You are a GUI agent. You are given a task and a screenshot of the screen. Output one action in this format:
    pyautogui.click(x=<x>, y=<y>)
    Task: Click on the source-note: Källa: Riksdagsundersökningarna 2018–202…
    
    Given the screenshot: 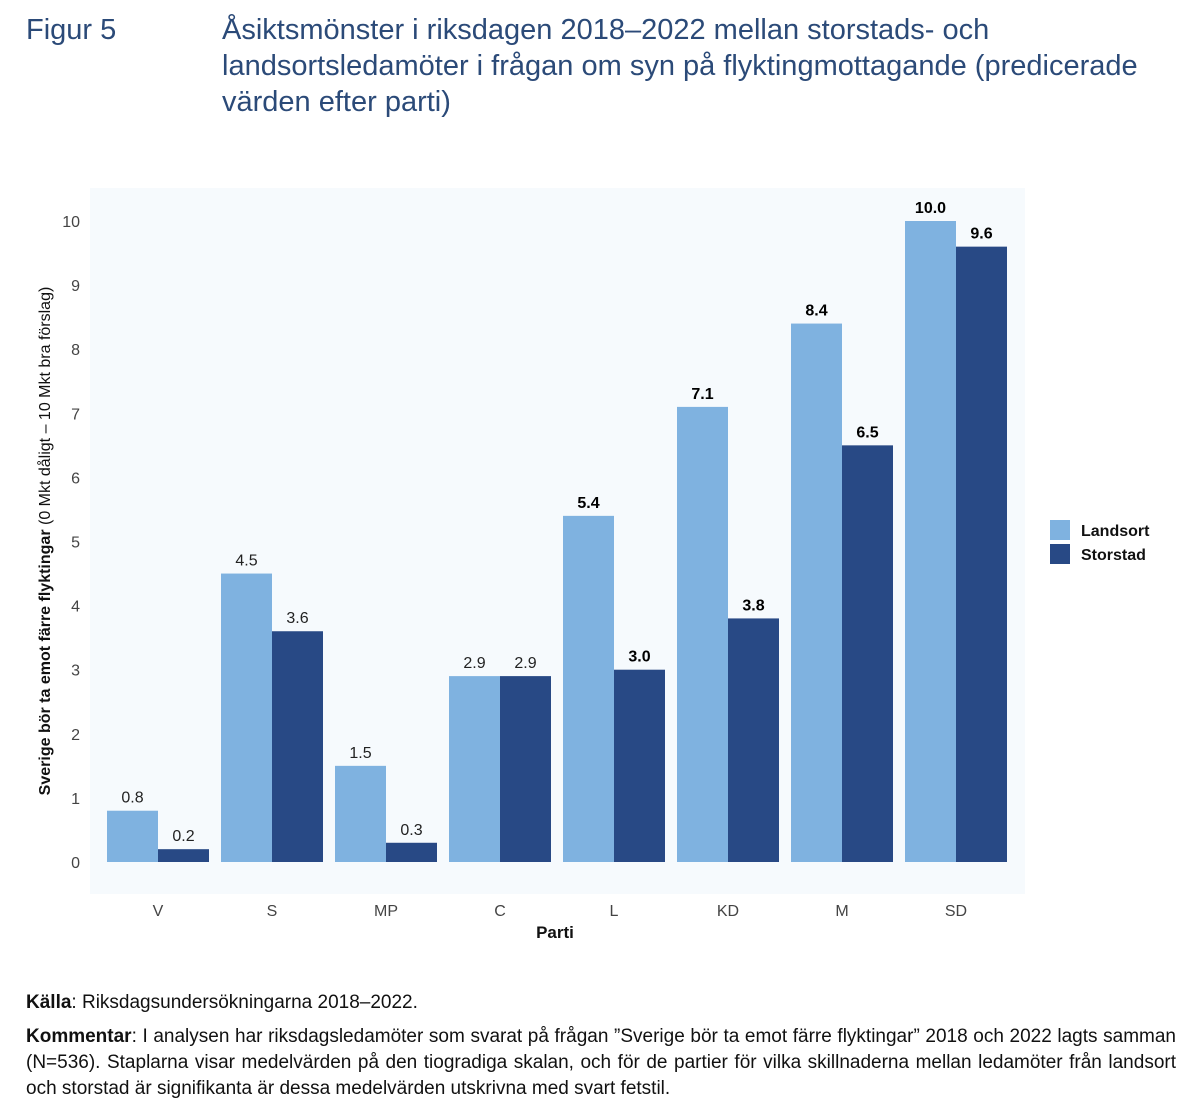 What is the action you would take?
    pyautogui.click(x=601, y=1003)
    